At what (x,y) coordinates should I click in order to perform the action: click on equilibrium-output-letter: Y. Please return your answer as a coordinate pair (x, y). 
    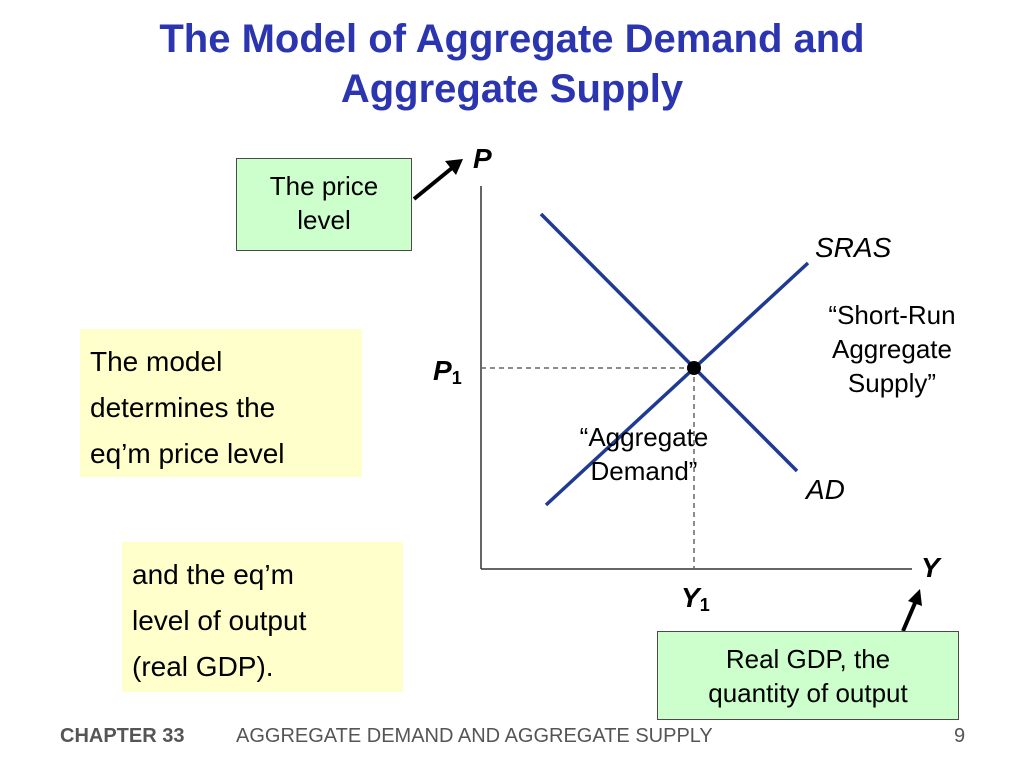
    Looking at the image, I should click on (690, 597).